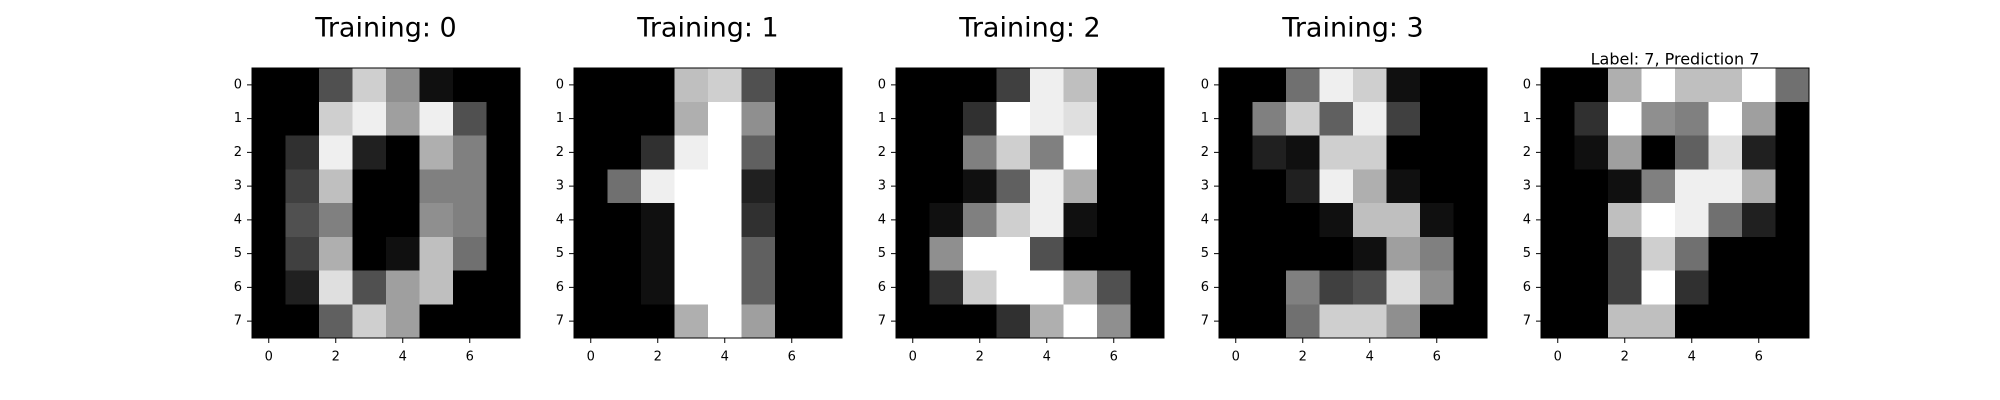 Image resolution: width=2000 pixels, height=400 pixels. What do you see at coordinates (385, 28) in the screenshot?
I see `panel-title: Training: 0` at bounding box center [385, 28].